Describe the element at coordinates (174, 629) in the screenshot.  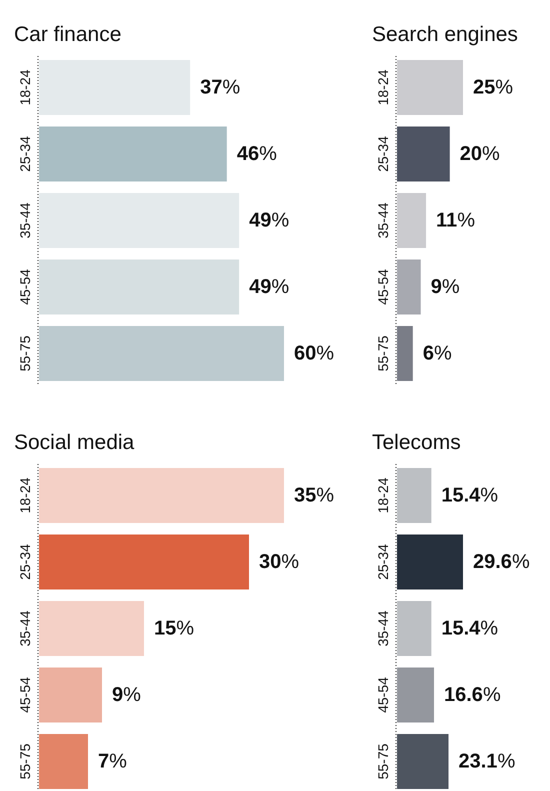
I see `data-label: 15%` at that location.